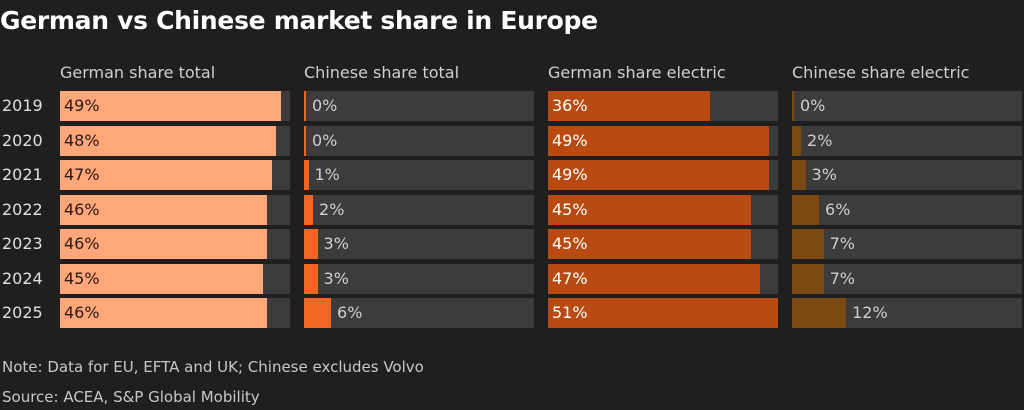  Describe the element at coordinates (325, 105) in the screenshot. I see `value-label-chinese-share-total-2019: 0%` at that location.